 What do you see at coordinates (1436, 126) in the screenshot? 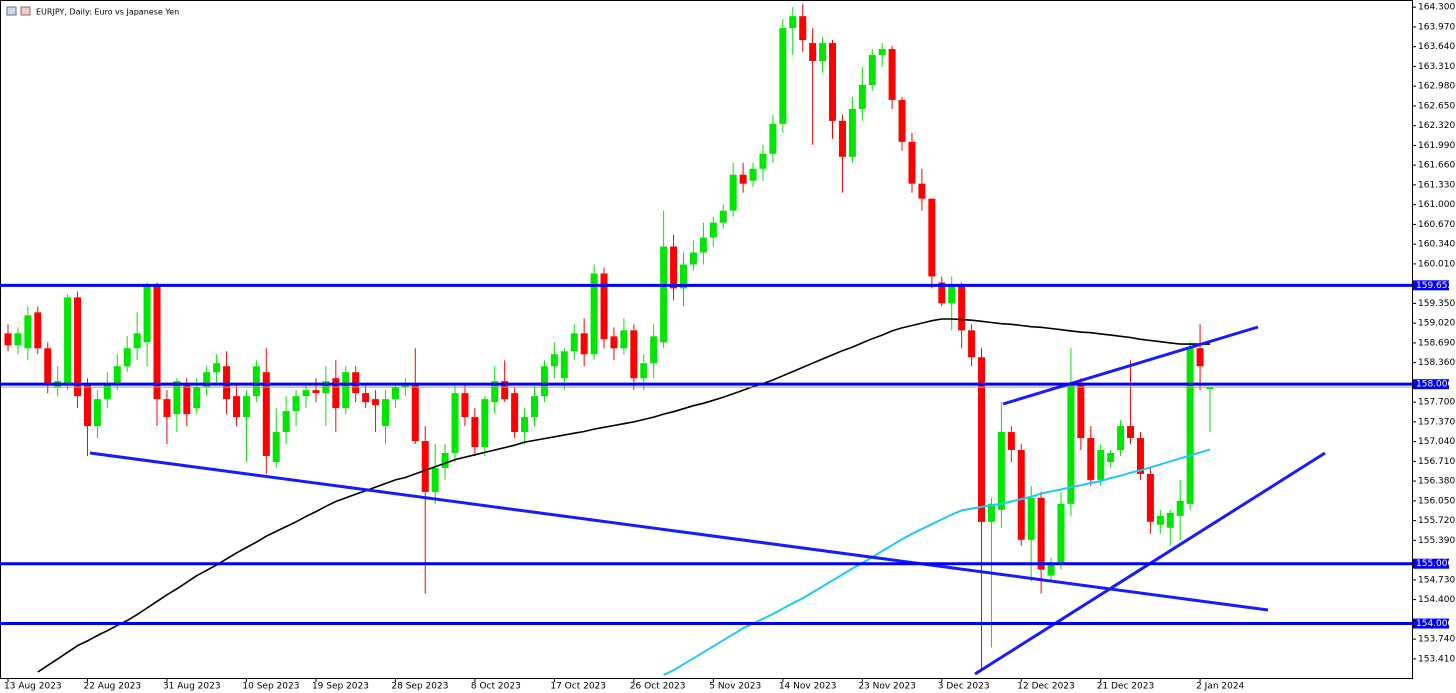
I see `y-tick-label: 162.320` at bounding box center [1436, 126].